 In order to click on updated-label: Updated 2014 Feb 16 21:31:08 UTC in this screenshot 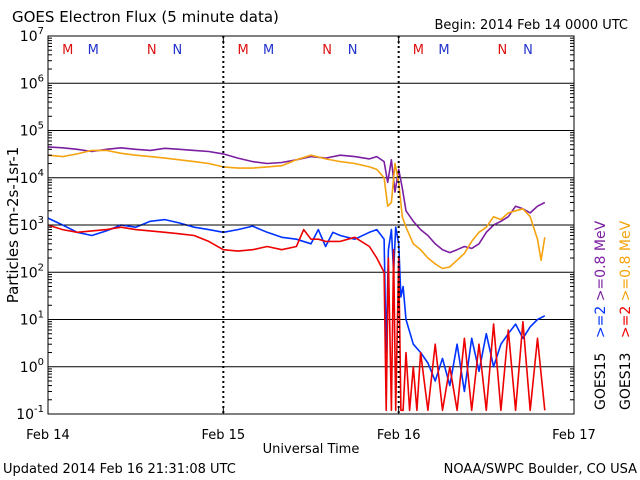, I will do `click(119, 469)`.